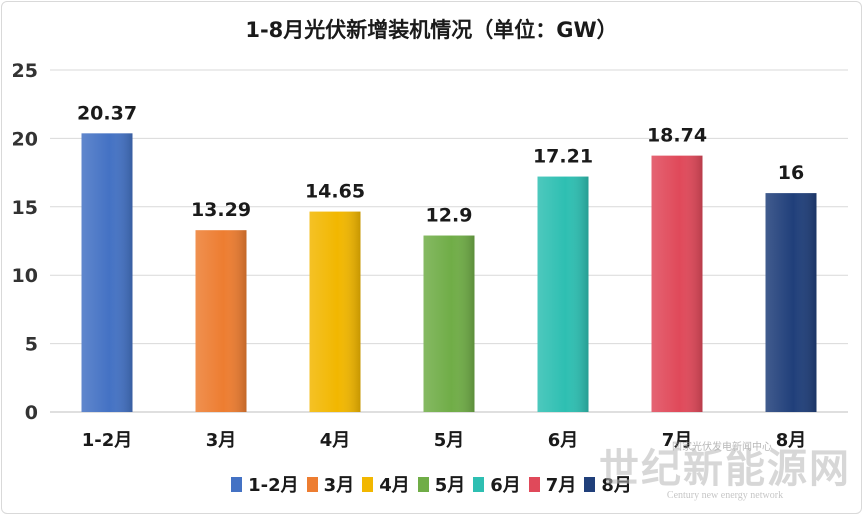 The width and height of the screenshot is (863, 515). I want to click on y-tick-label: 10, so click(25, 276).